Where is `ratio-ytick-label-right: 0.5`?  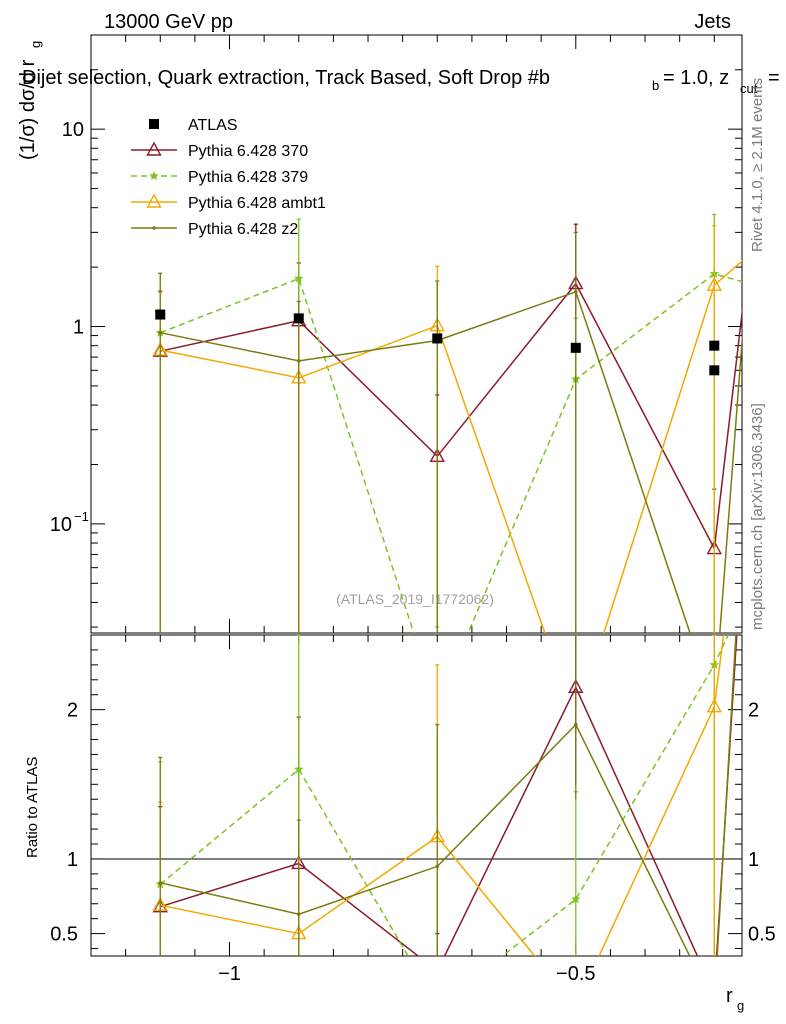 ratio-ytick-label-right: 0.5 is located at coordinates (762, 935).